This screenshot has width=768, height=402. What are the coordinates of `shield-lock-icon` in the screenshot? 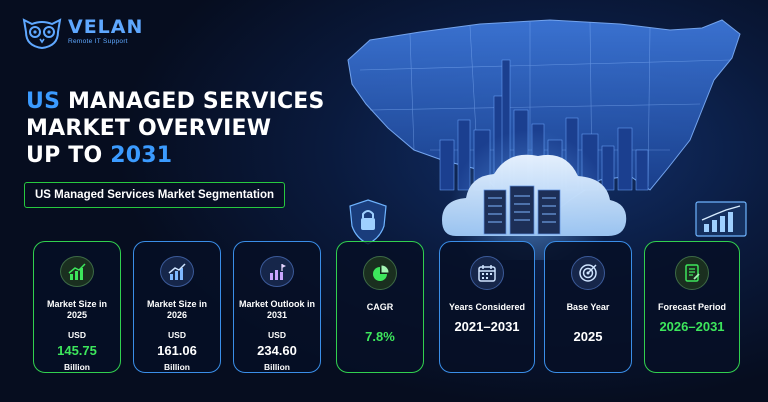 It's located at (368, 222).